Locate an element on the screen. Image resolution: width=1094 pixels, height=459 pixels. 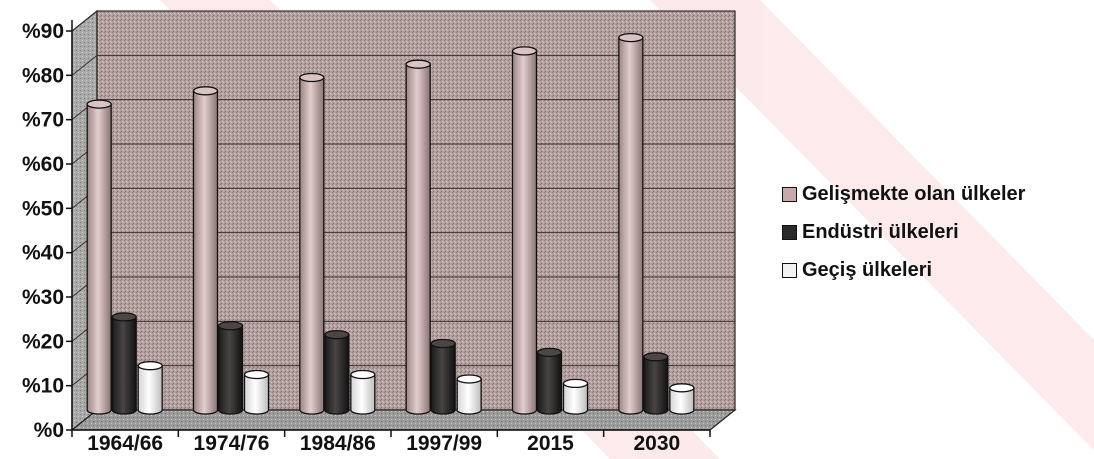
y-tick-label: %90 is located at coordinates (43, 31).